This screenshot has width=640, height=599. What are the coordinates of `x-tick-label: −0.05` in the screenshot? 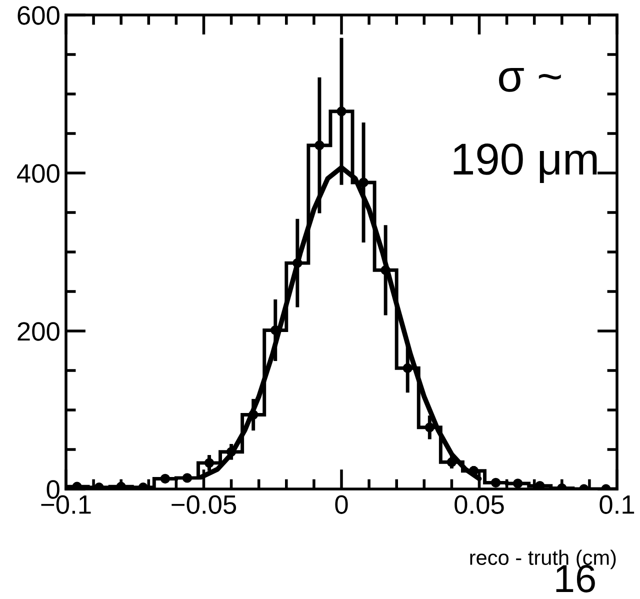 It's located at (204, 504).